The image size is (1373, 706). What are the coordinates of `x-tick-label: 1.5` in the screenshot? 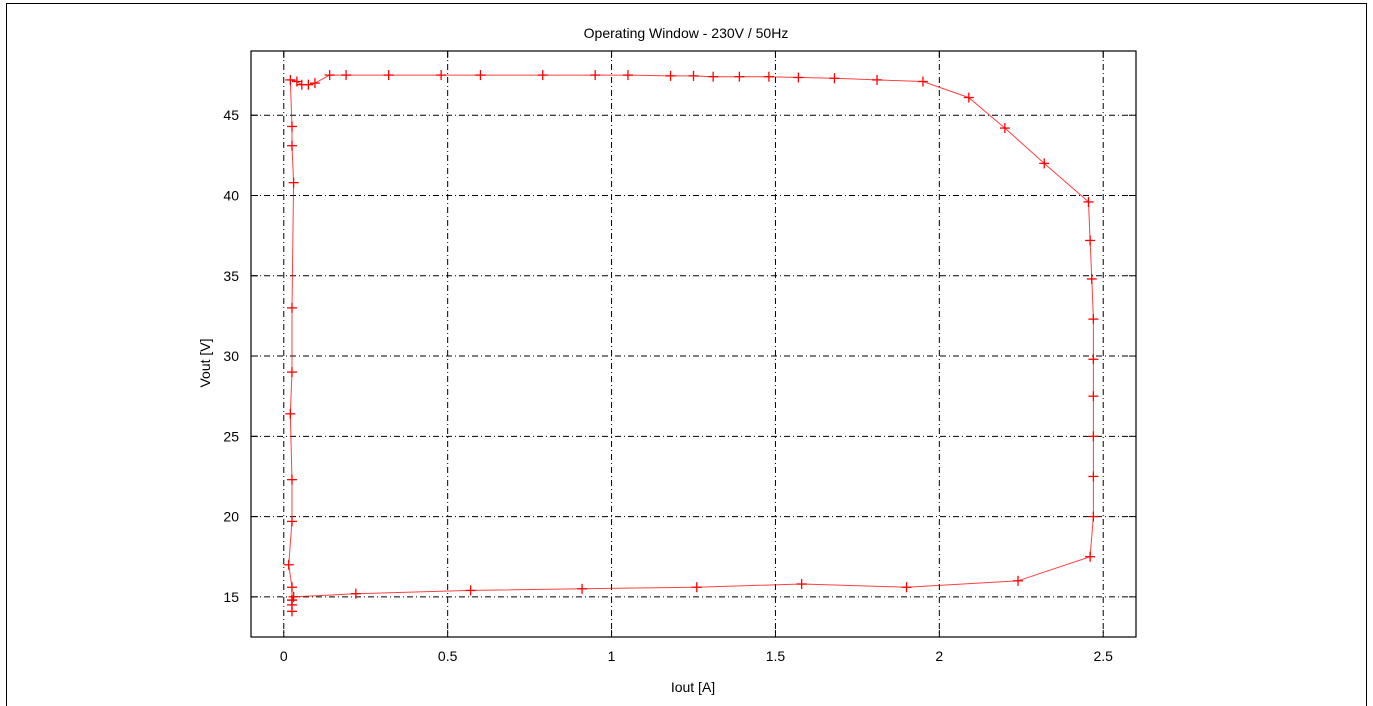 It's located at (776, 656).